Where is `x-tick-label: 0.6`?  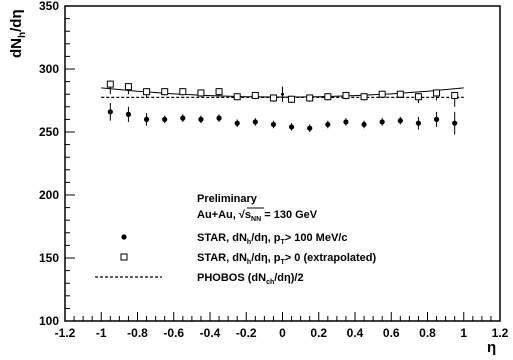 x-tick-label: 0.6 is located at coordinates (391, 333).